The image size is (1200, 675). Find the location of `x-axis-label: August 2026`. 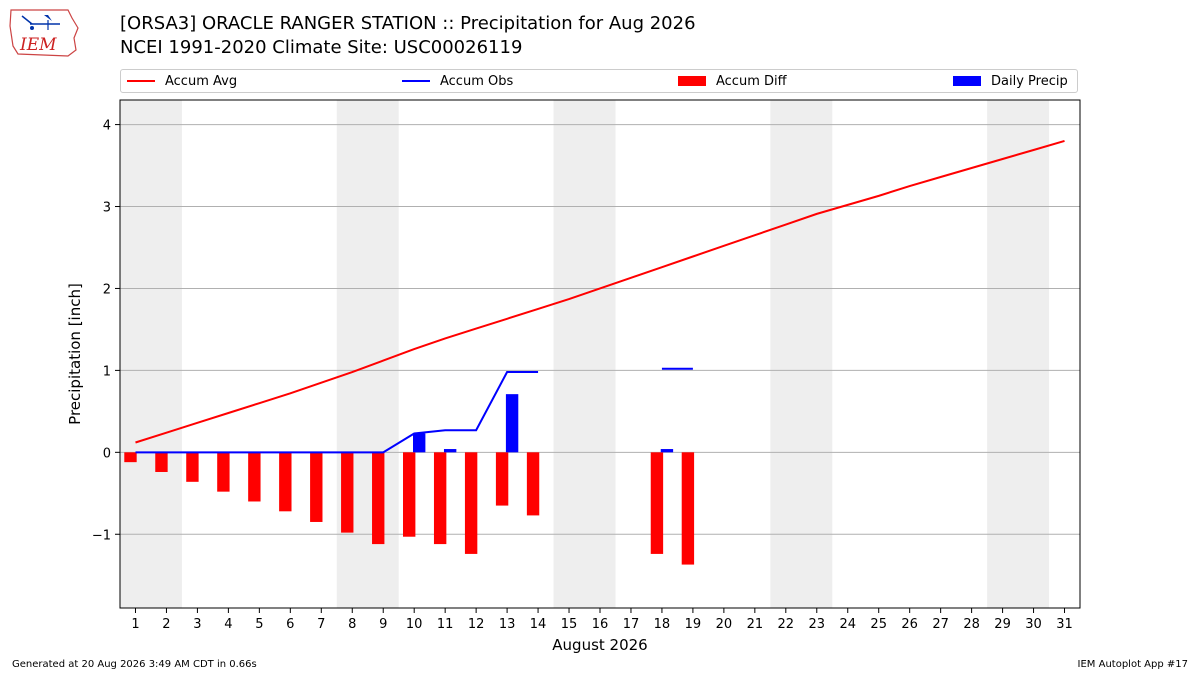

x-axis-label: August 2026 is located at coordinates (599, 645).